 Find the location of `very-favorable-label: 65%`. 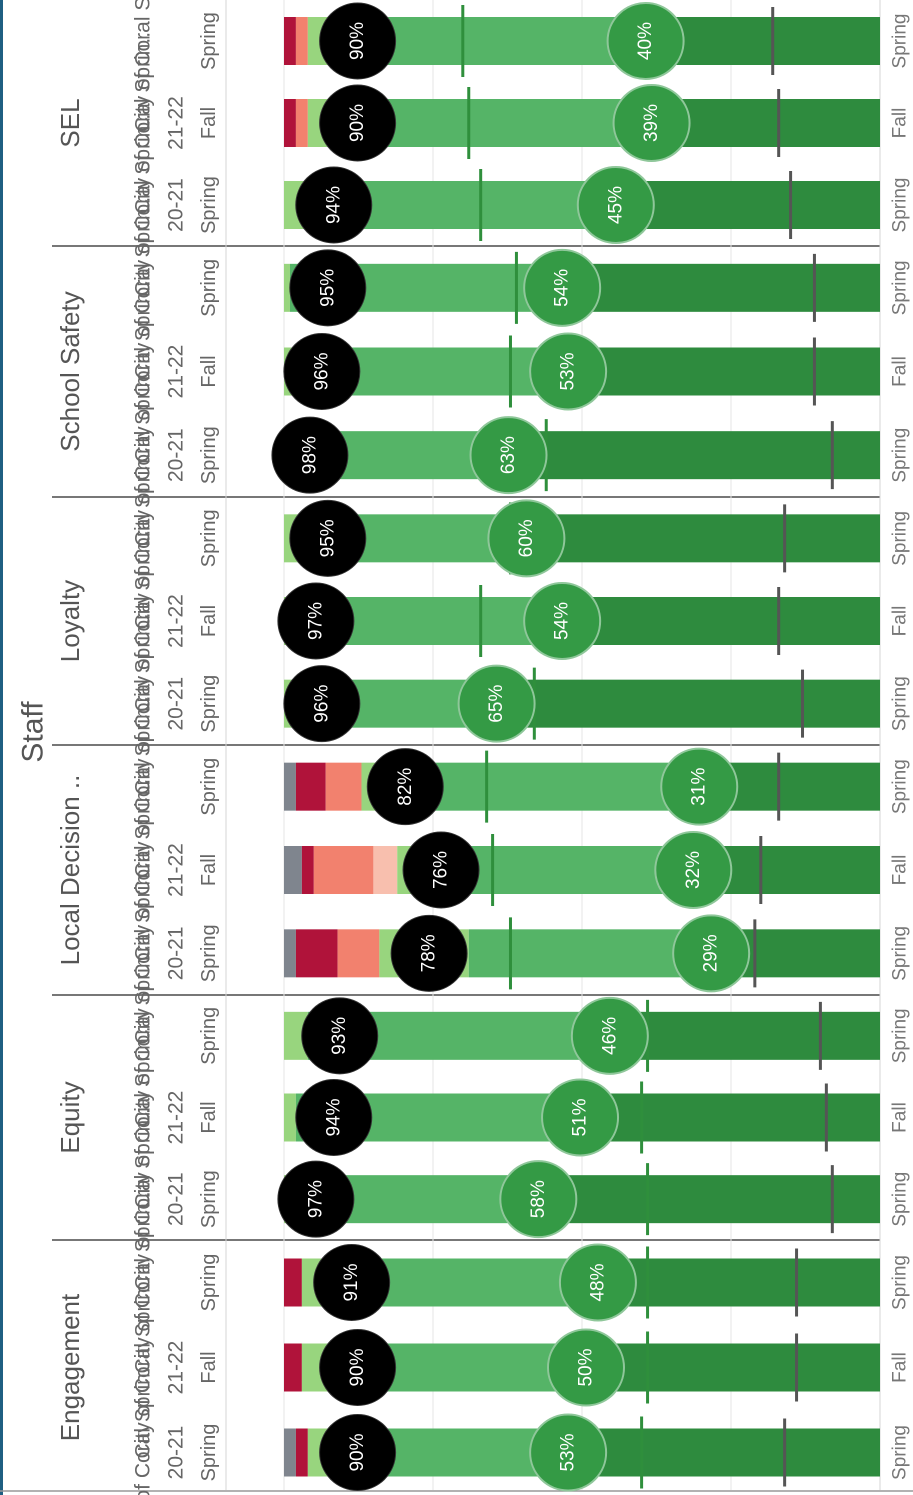

very-favorable-label: 65% is located at coordinates (496, 704).